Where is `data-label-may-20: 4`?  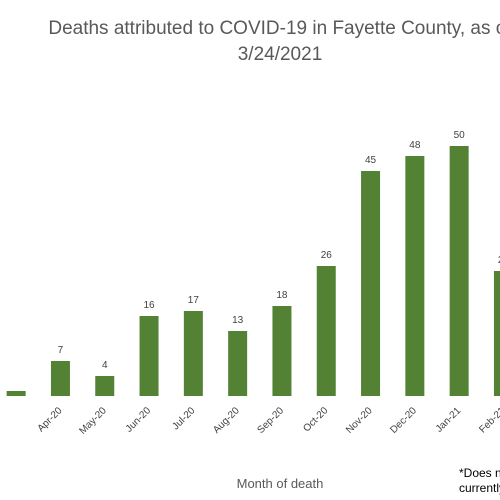 data-label-may-20: 4 is located at coordinates (105, 365).